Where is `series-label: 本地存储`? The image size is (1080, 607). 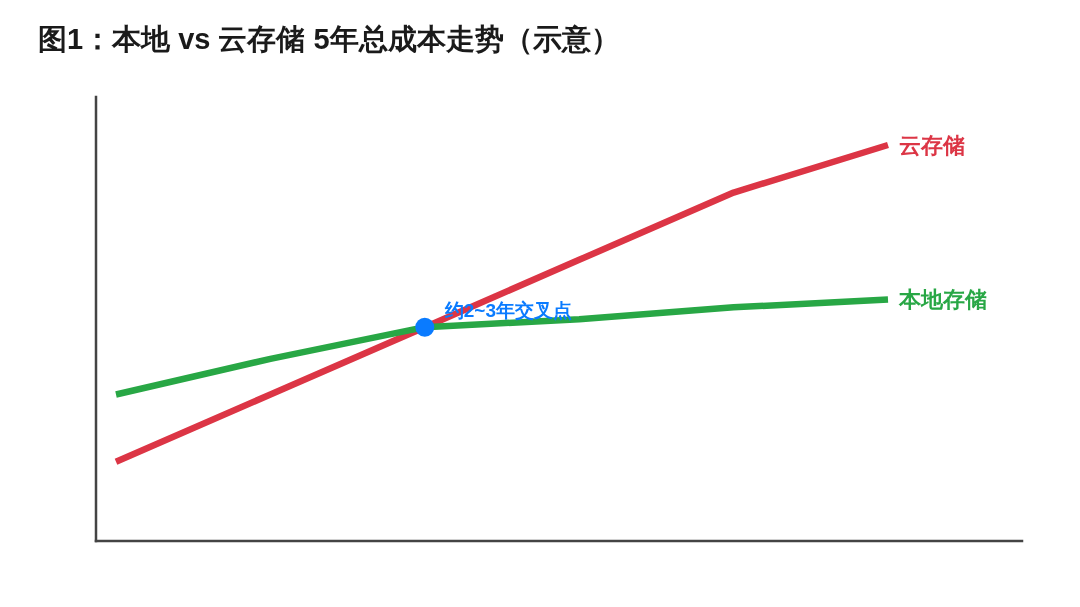 series-label: 本地存储 is located at coordinates (943, 299).